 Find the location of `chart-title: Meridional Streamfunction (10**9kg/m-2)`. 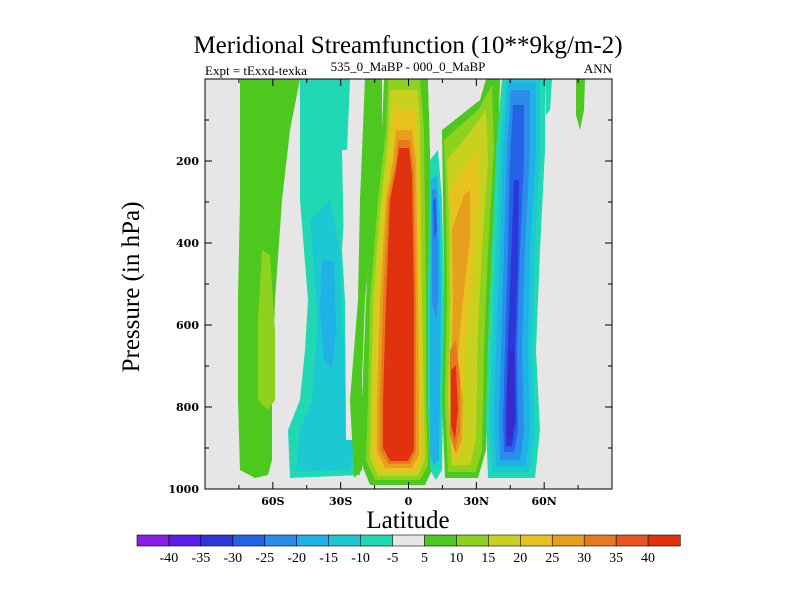

chart-title: Meridional Streamfunction (10**9kg/m-2) is located at coordinates (407, 45).